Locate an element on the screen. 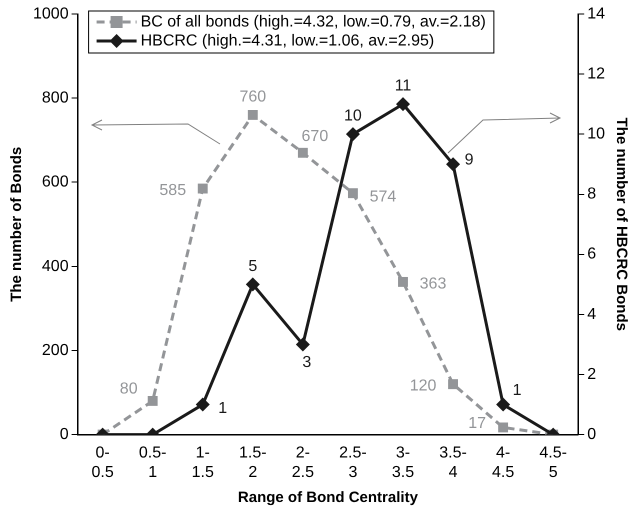  data-label: 760 is located at coordinates (252, 97).